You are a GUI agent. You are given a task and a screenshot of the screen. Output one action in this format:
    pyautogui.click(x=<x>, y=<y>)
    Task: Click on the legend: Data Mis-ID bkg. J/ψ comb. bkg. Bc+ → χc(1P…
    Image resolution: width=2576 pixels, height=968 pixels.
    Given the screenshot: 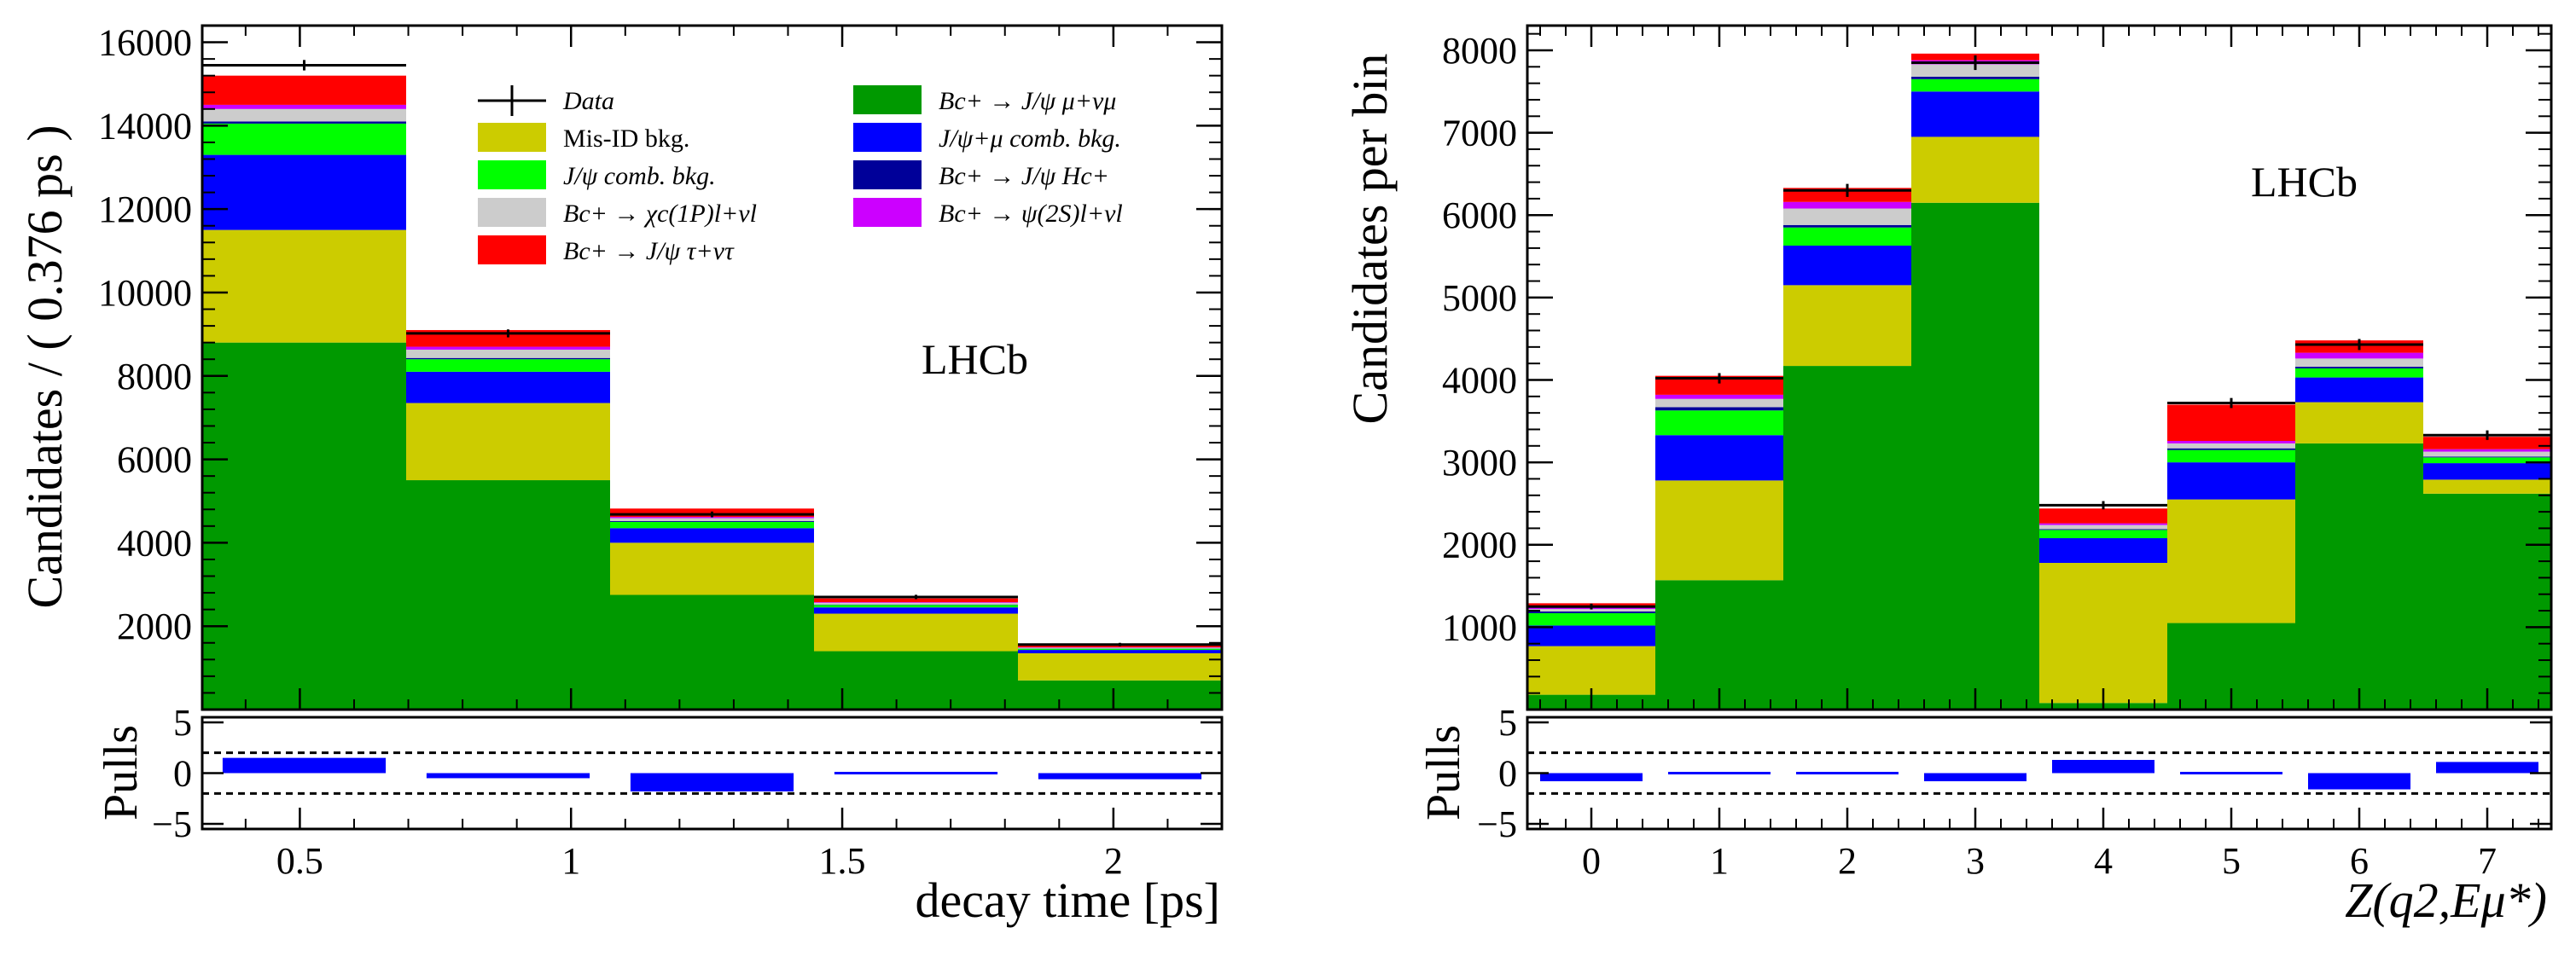 What is the action you would take?
    pyautogui.click(x=800, y=175)
    